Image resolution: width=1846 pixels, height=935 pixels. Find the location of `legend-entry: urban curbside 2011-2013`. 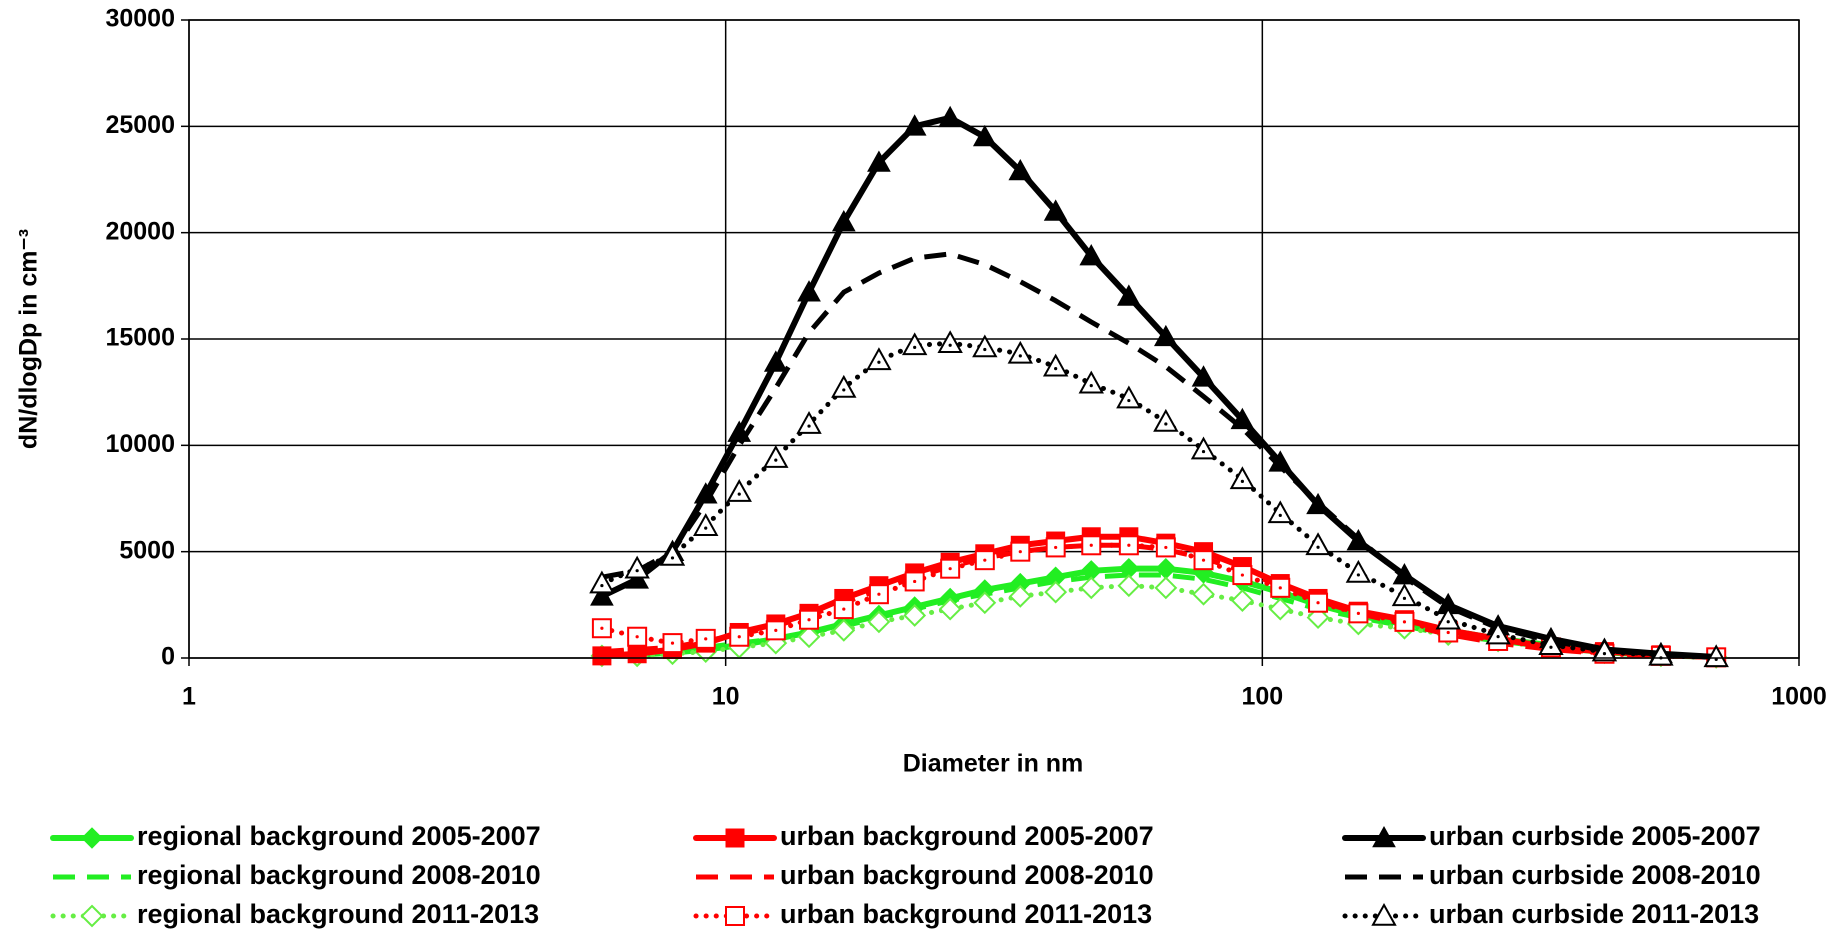

legend-entry: urban curbside 2011-2013 is located at coordinates (1550, 914).